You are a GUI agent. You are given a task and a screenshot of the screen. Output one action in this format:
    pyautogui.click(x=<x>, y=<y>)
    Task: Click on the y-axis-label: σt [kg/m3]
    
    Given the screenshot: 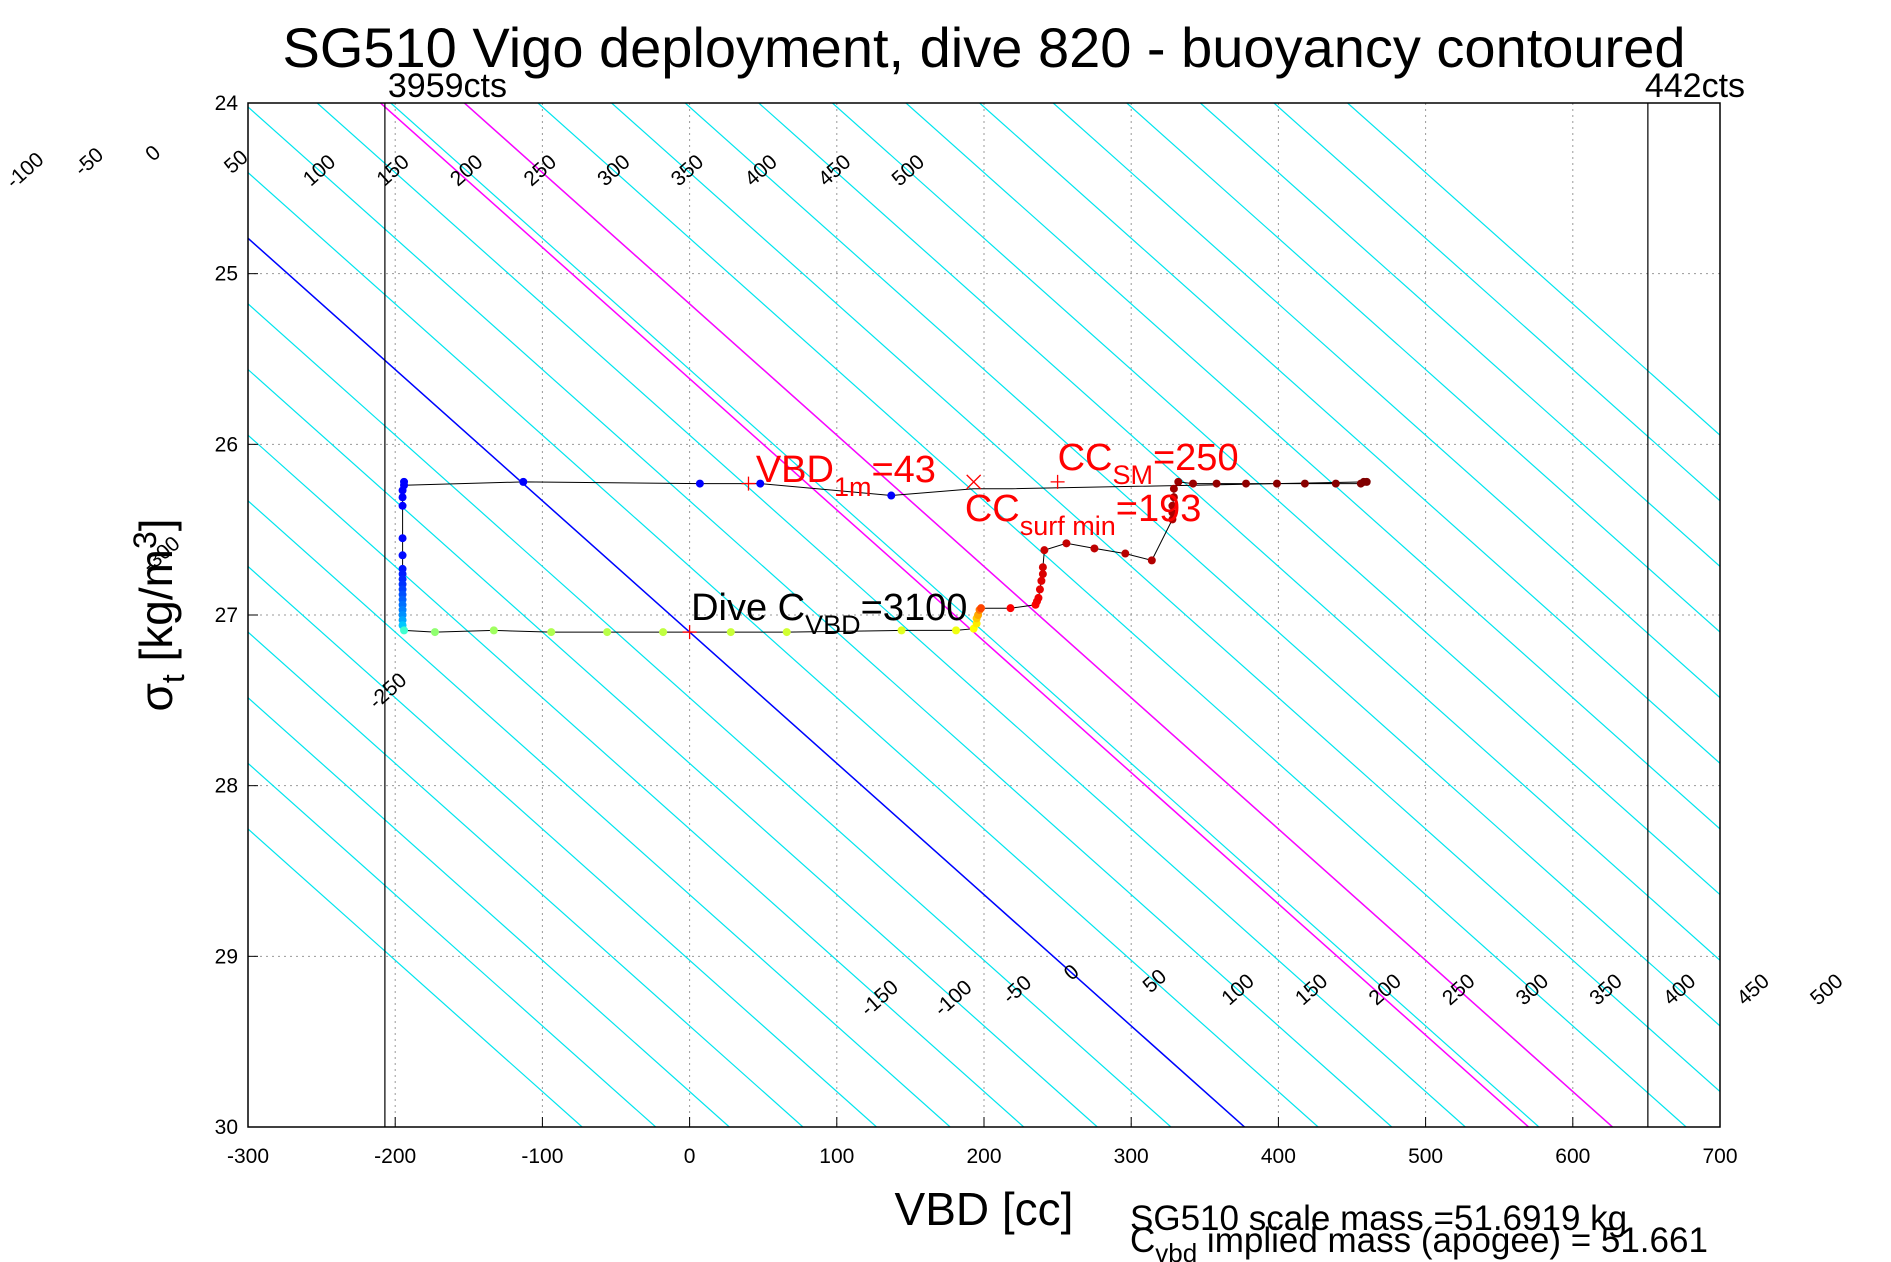 What is the action you would take?
    pyautogui.click(x=159, y=614)
    